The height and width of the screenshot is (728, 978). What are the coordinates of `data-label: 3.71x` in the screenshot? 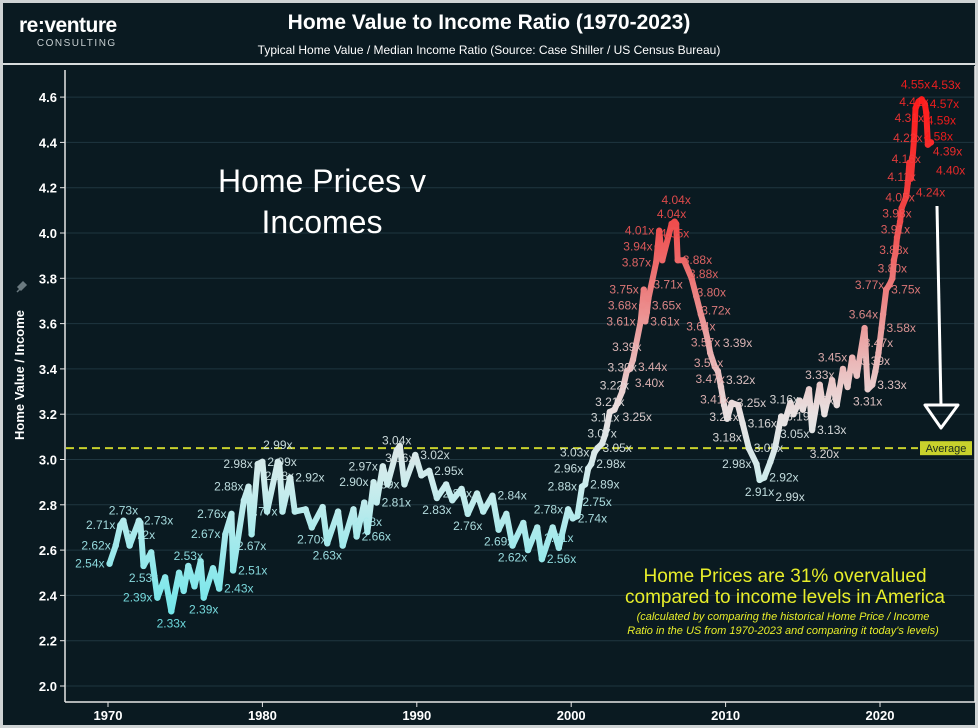 It's located at (667, 285).